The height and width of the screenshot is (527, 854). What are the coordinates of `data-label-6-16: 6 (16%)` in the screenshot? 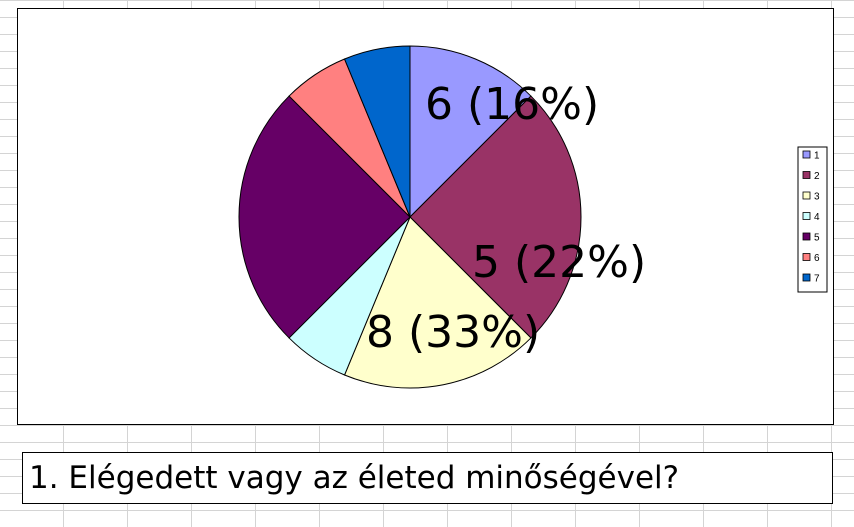 It's located at (512, 104).